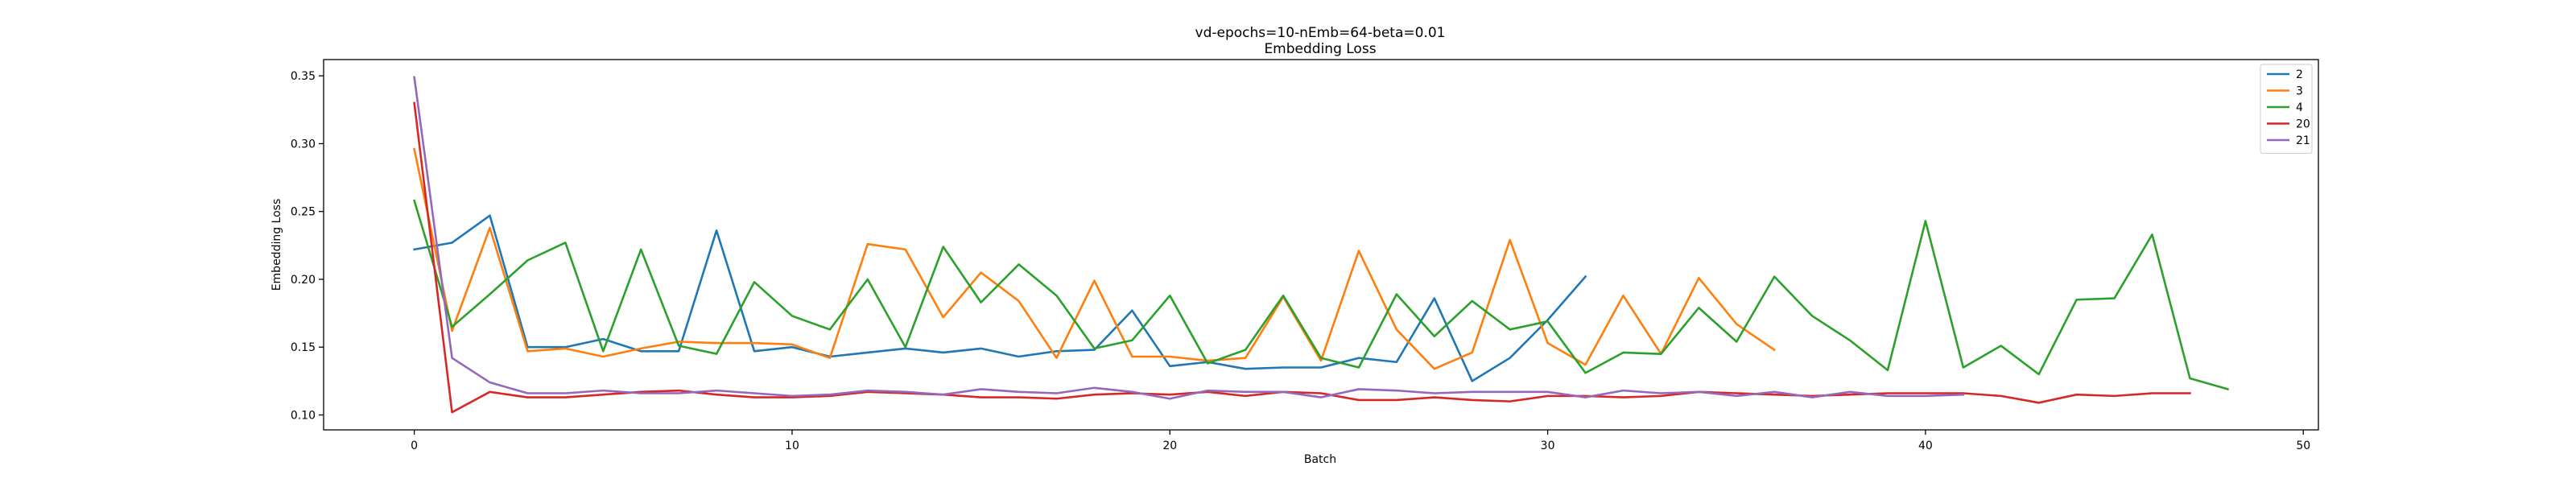 Image resolution: width=2576 pixels, height=483 pixels. I want to click on y-tick-label: 0.35, so click(303, 76).